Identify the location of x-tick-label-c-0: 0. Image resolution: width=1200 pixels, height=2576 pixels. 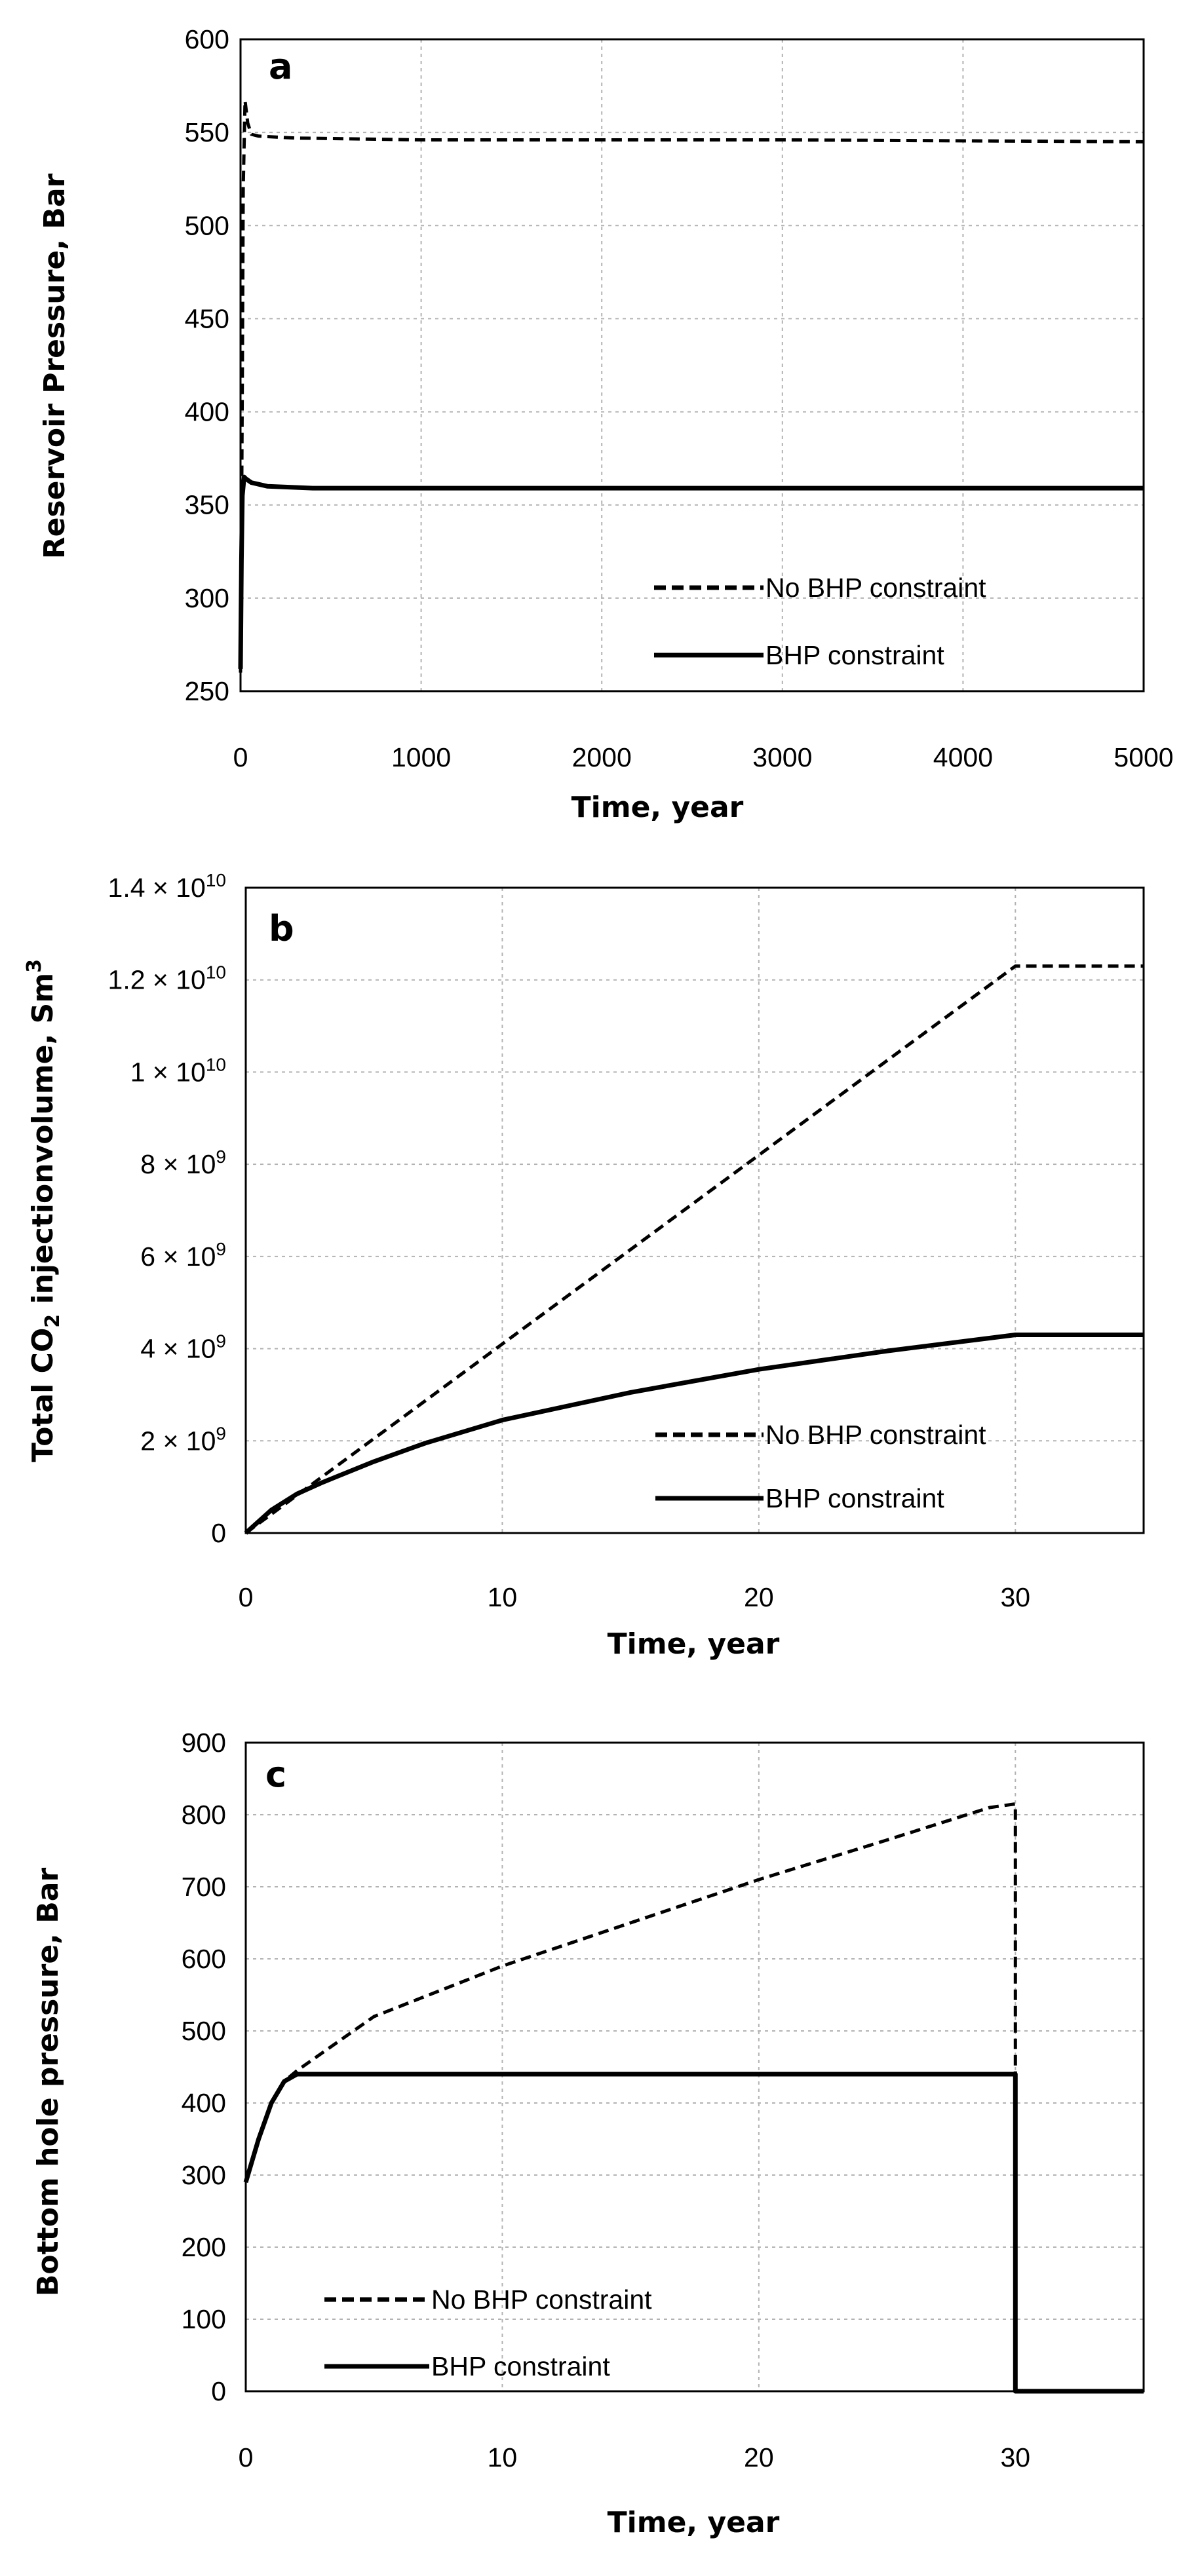
(246, 2457).